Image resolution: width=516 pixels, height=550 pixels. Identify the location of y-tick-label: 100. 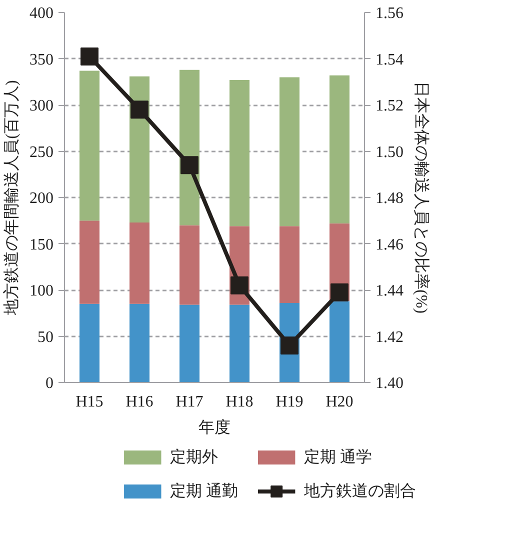
(42, 291).